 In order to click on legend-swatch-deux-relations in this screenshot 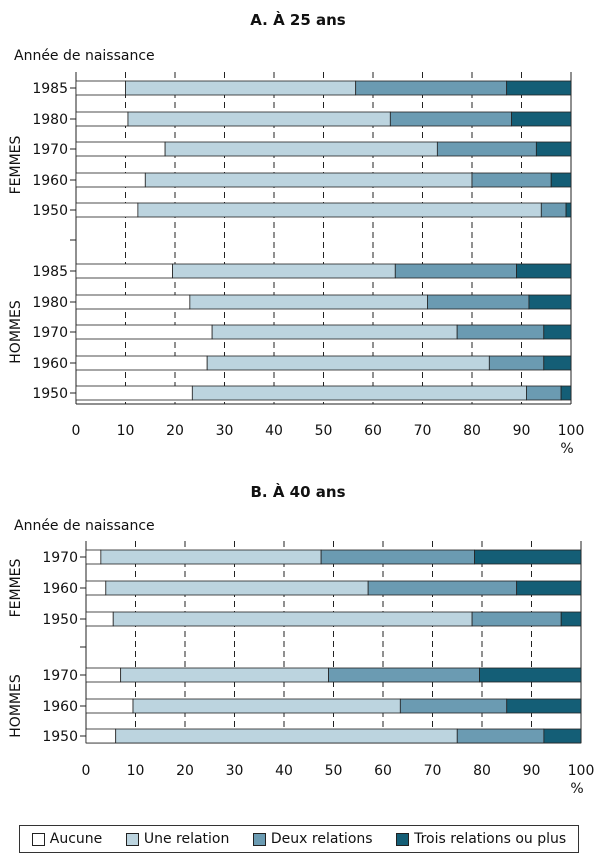, I will do `click(259, 839)`.